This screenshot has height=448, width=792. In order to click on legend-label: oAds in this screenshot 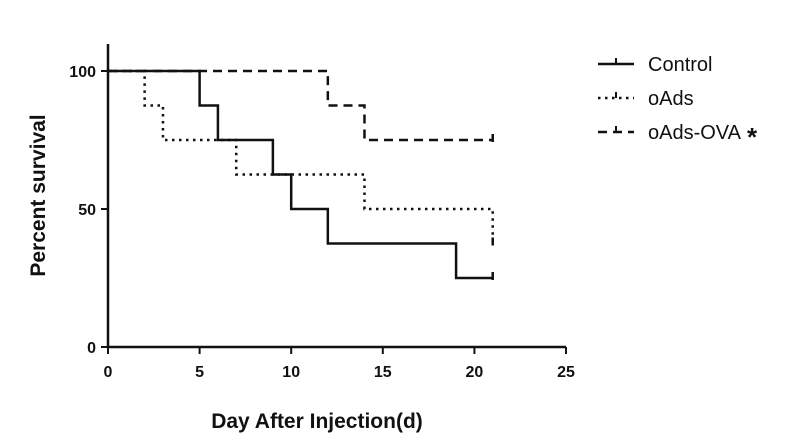, I will do `click(671, 99)`.